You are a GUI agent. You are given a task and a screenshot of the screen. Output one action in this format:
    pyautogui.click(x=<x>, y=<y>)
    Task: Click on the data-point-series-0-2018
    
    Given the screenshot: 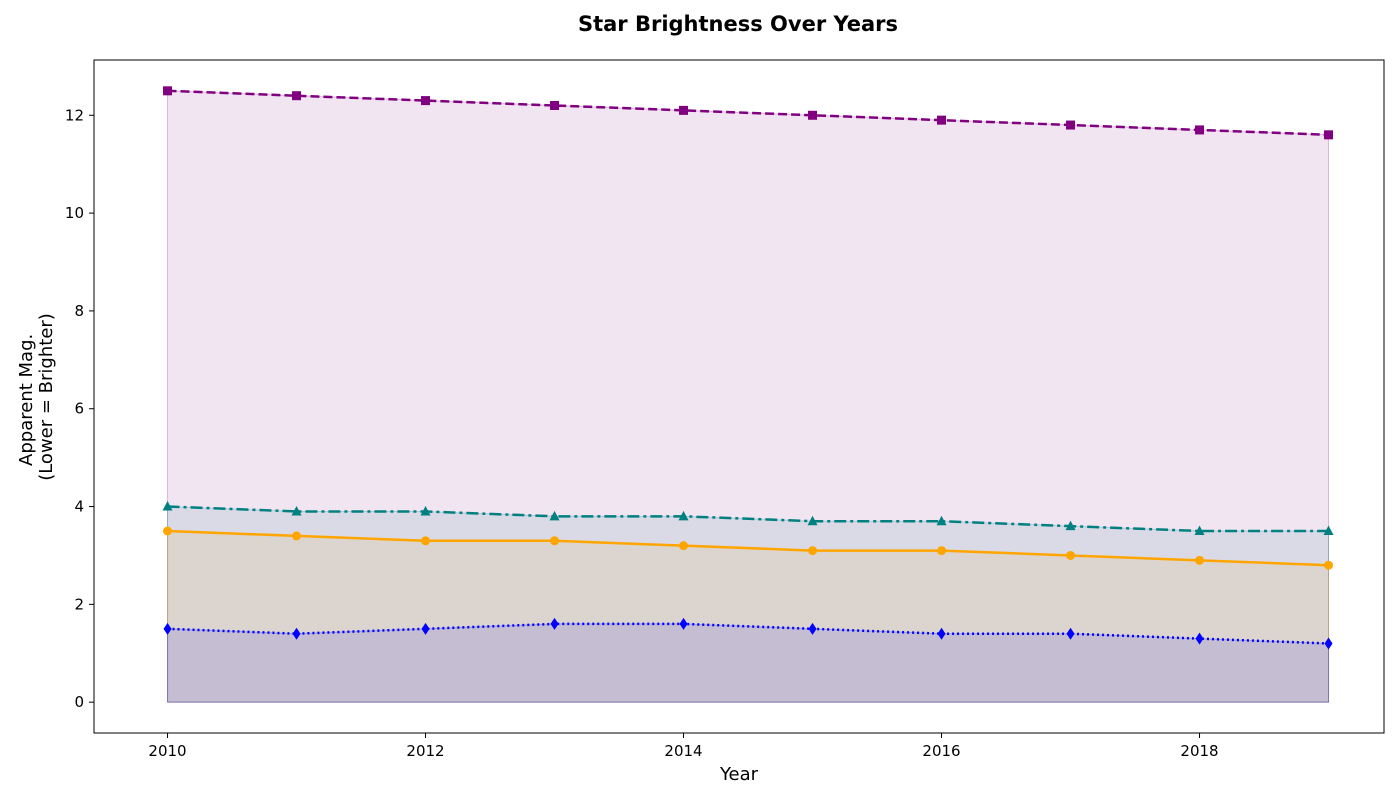 What is the action you would take?
    pyautogui.click(x=1200, y=130)
    